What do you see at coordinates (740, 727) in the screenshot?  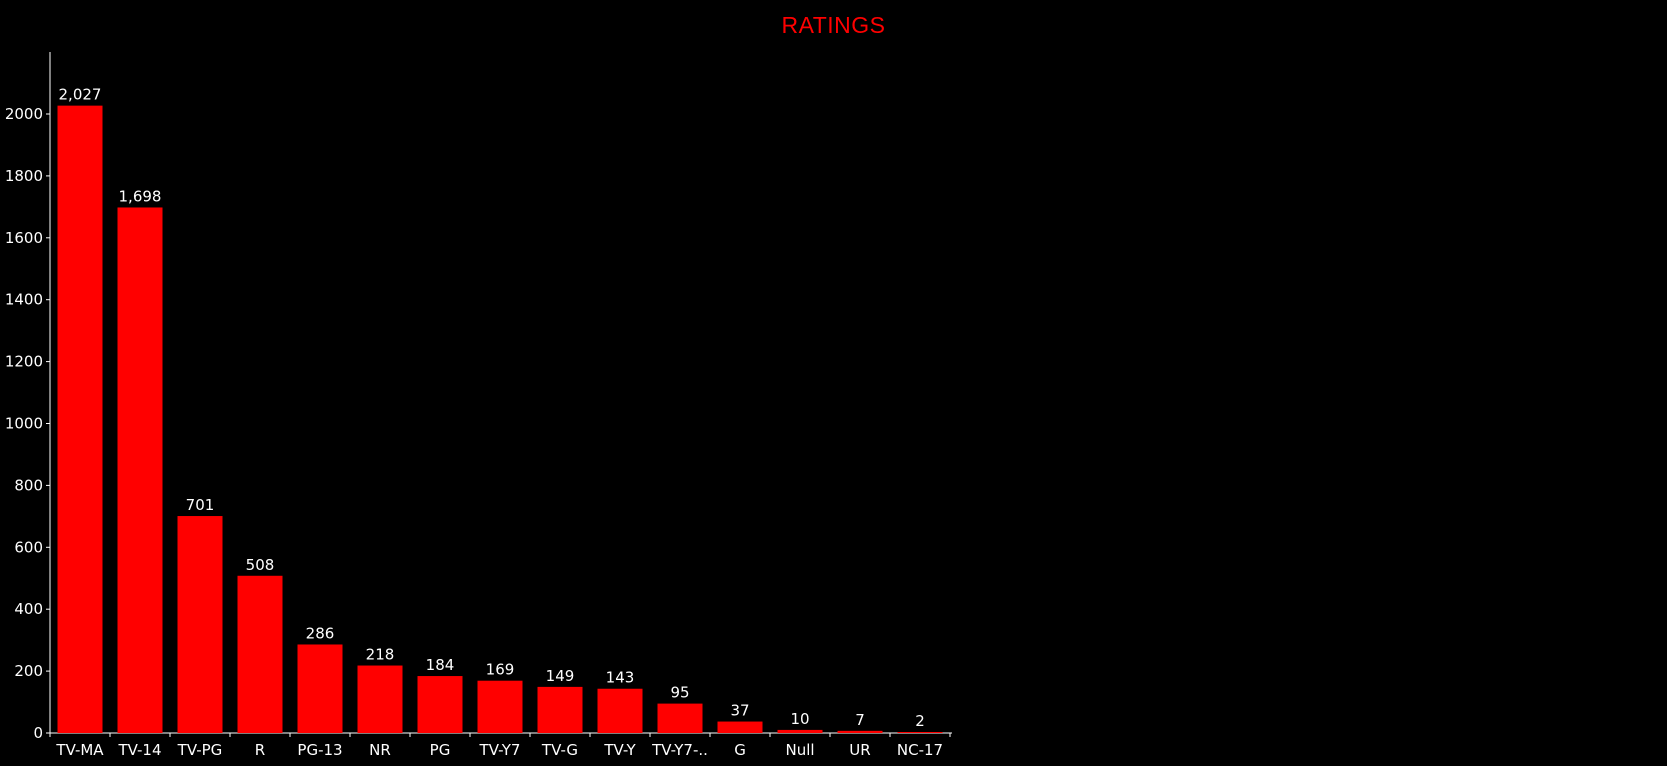 I see `bar-g` at bounding box center [740, 727].